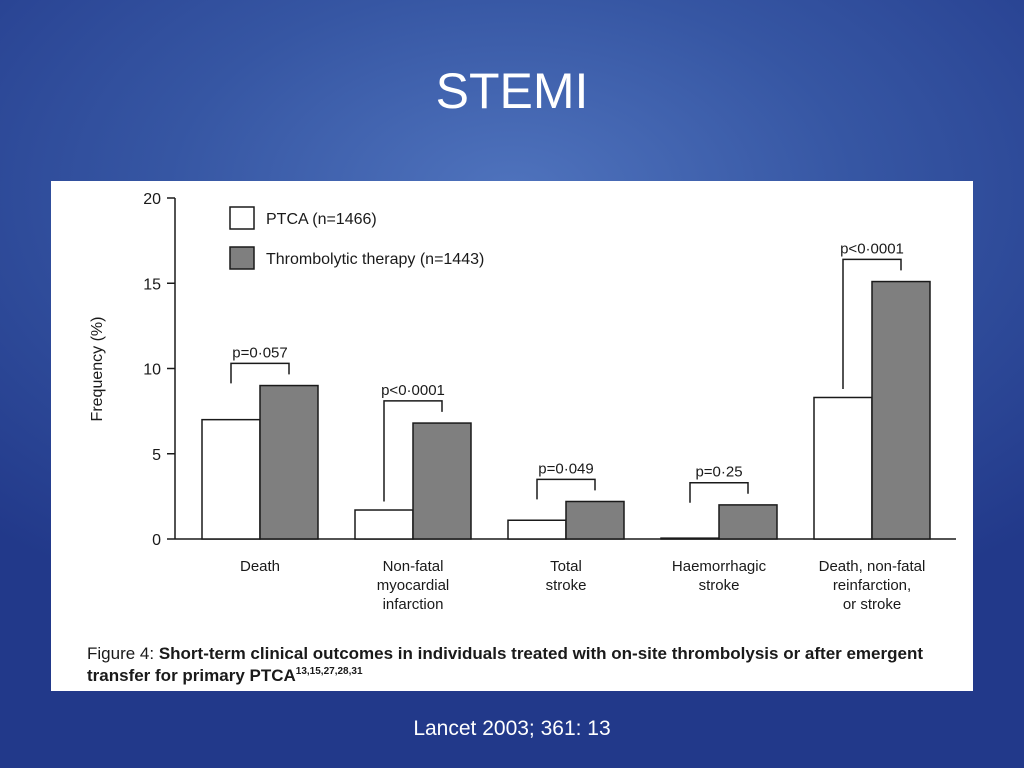 The image size is (1024, 768). I want to click on y-tick-label: 5, so click(156, 455).